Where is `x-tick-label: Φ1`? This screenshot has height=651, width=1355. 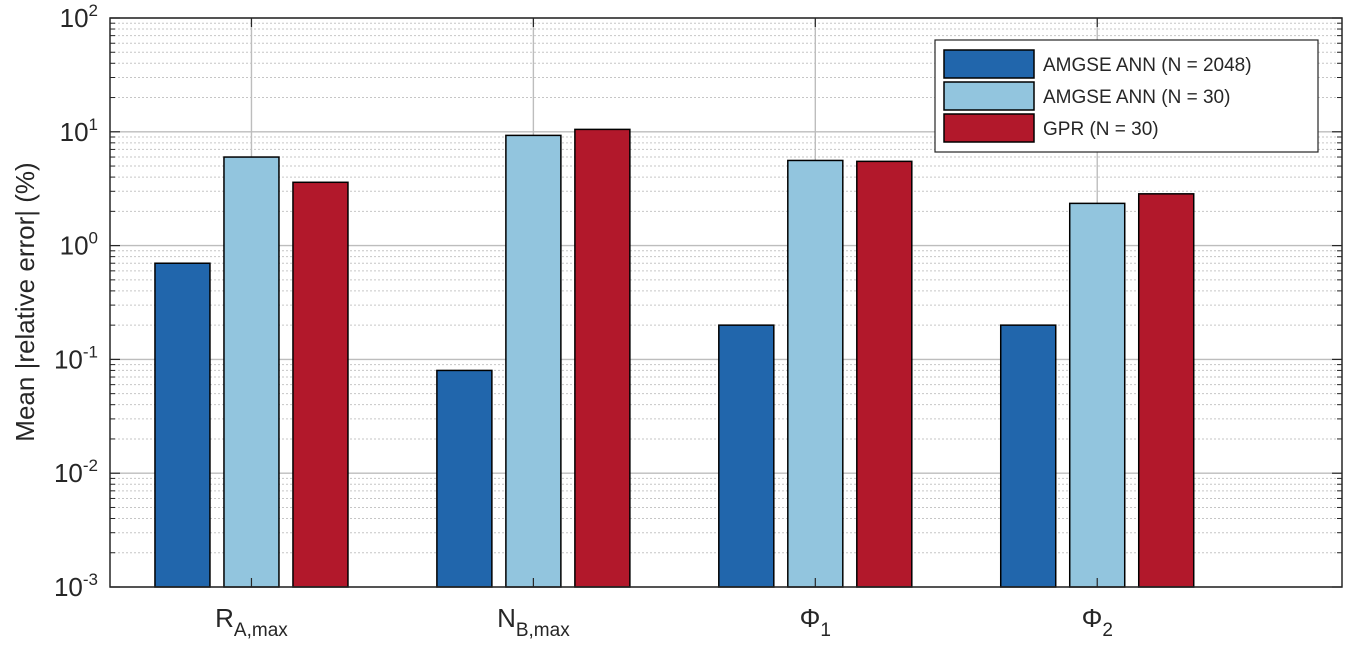
x-tick-label: Φ1 is located at coordinates (815, 622).